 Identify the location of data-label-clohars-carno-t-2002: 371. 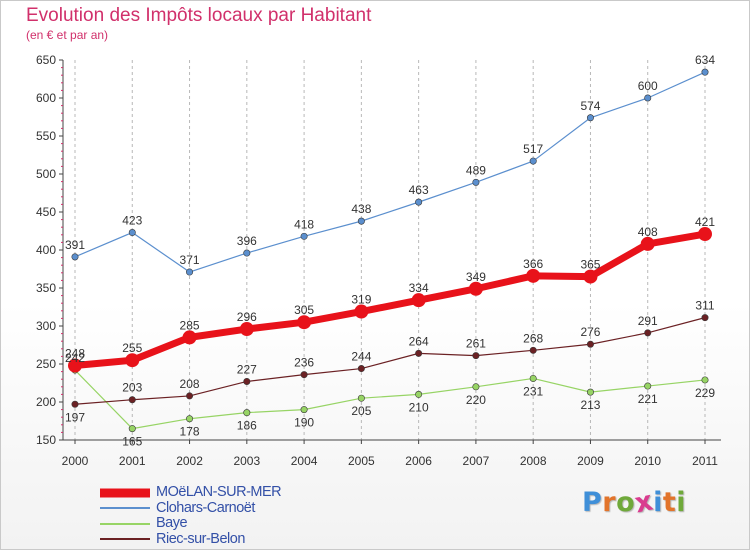
(190, 260).